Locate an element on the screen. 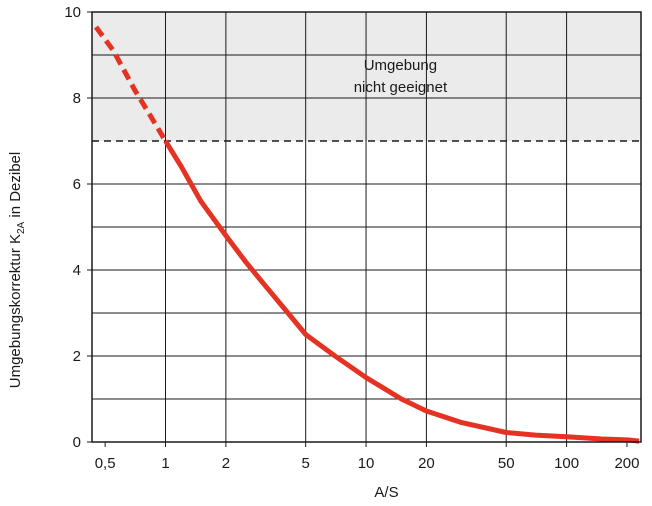 This screenshot has width=652, height=506. y-tick-label: 8 is located at coordinates (77, 98).